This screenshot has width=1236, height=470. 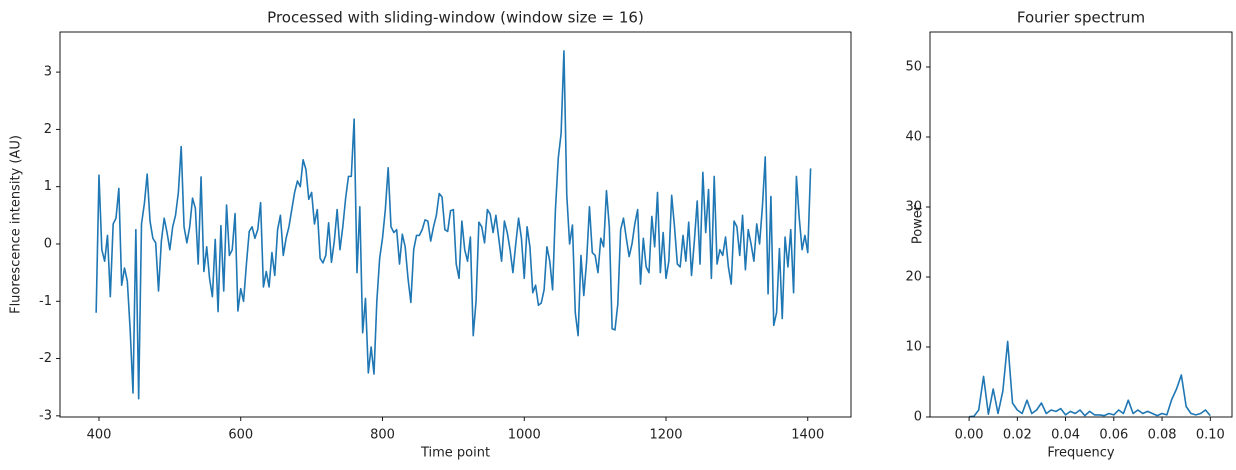 What do you see at coordinates (1017, 435) in the screenshot?
I see `x-tick-label: 0.02` at bounding box center [1017, 435].